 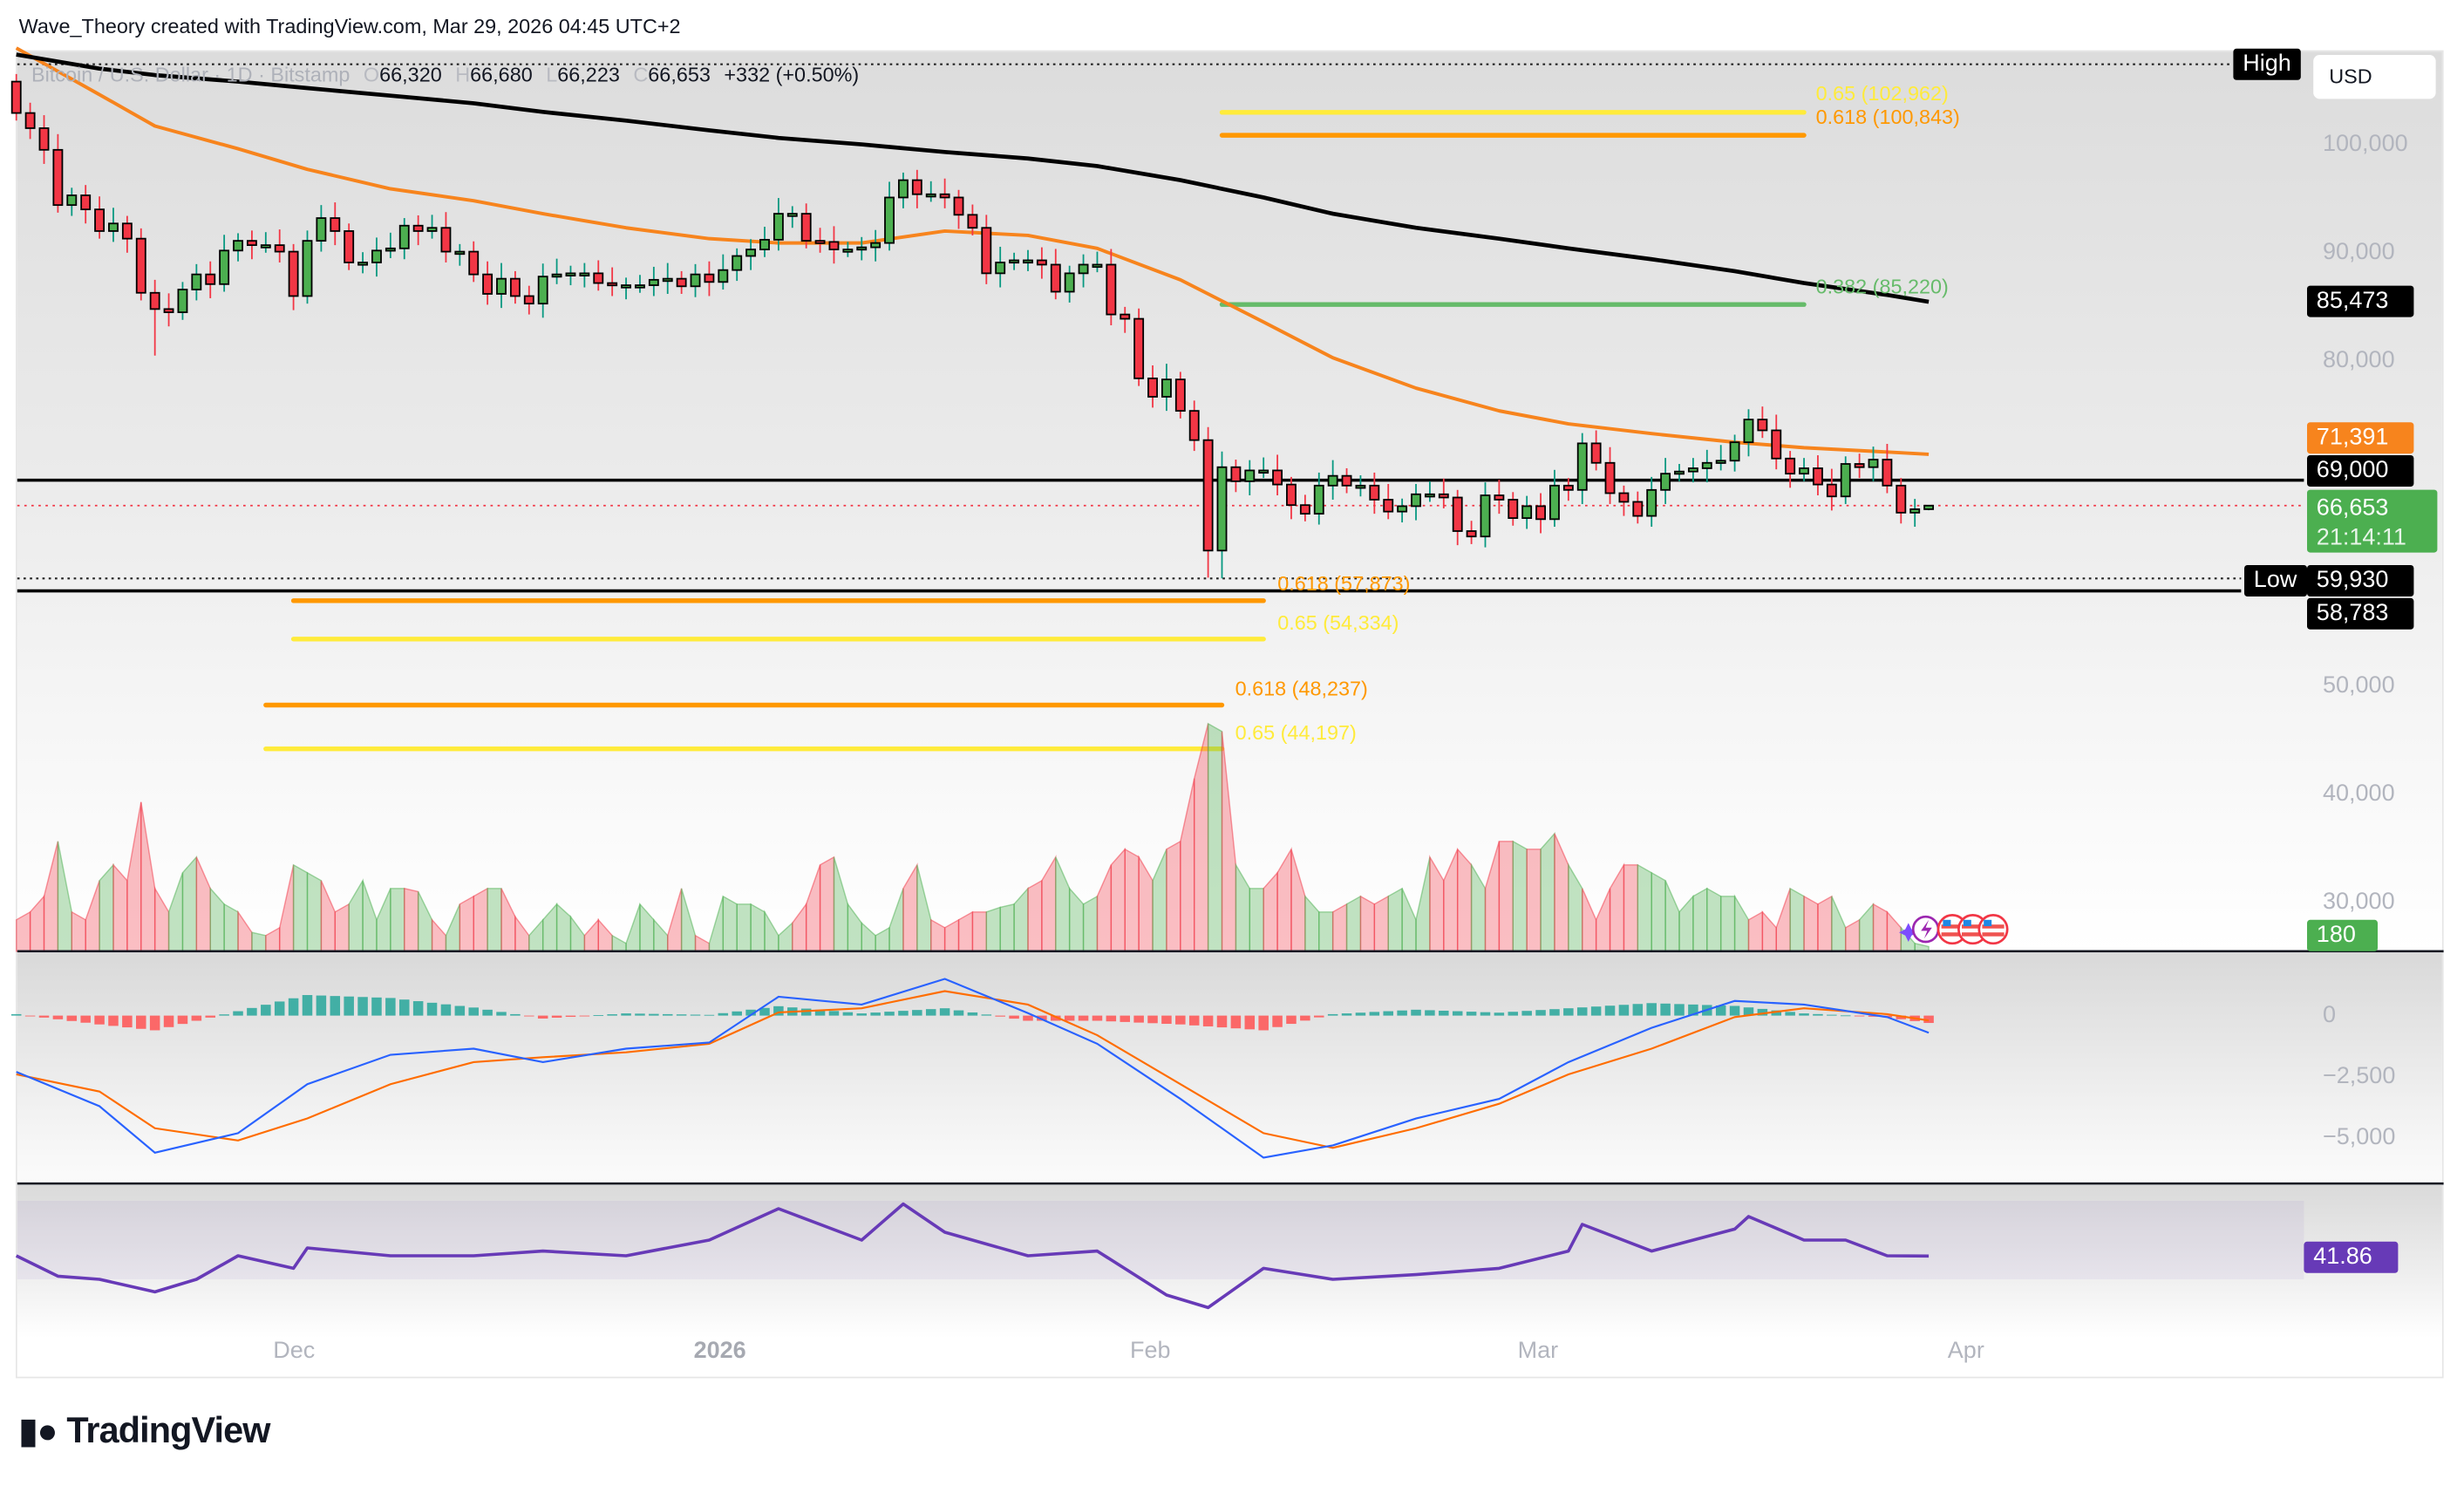 What do you see at coordinates (1993, 929) in the screenshot?
I see `us-flag-event-icon` at bounding box center [1993, 929].